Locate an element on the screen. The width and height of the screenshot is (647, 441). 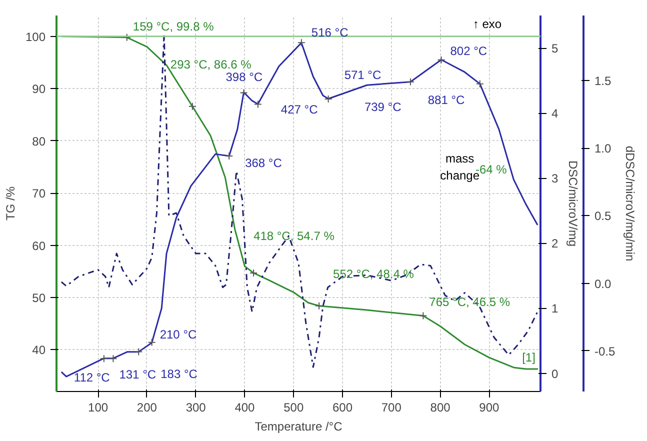
y3-tick-label: 0.0 is located at coordinates (603, 283).